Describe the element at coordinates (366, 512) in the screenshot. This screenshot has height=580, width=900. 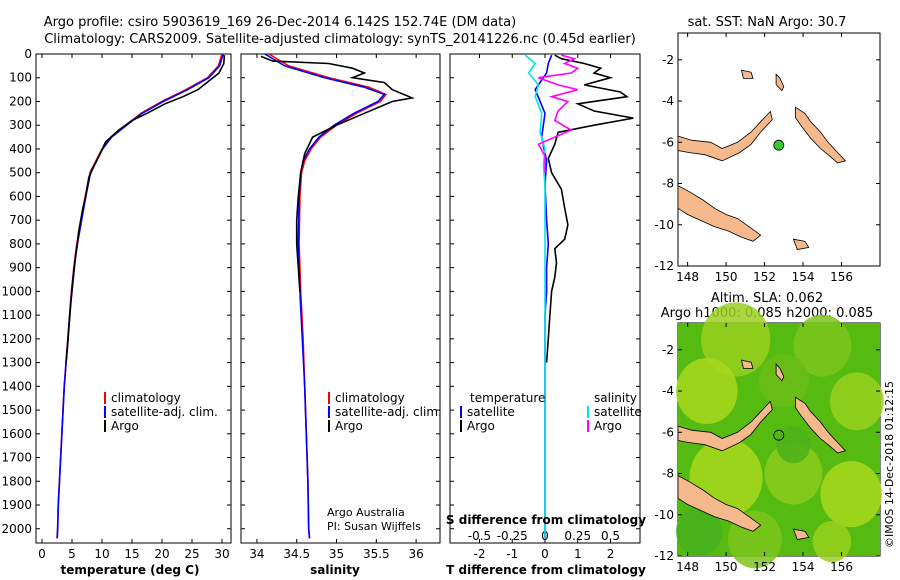
I see `credit-line1: Argo Australia` at that location.